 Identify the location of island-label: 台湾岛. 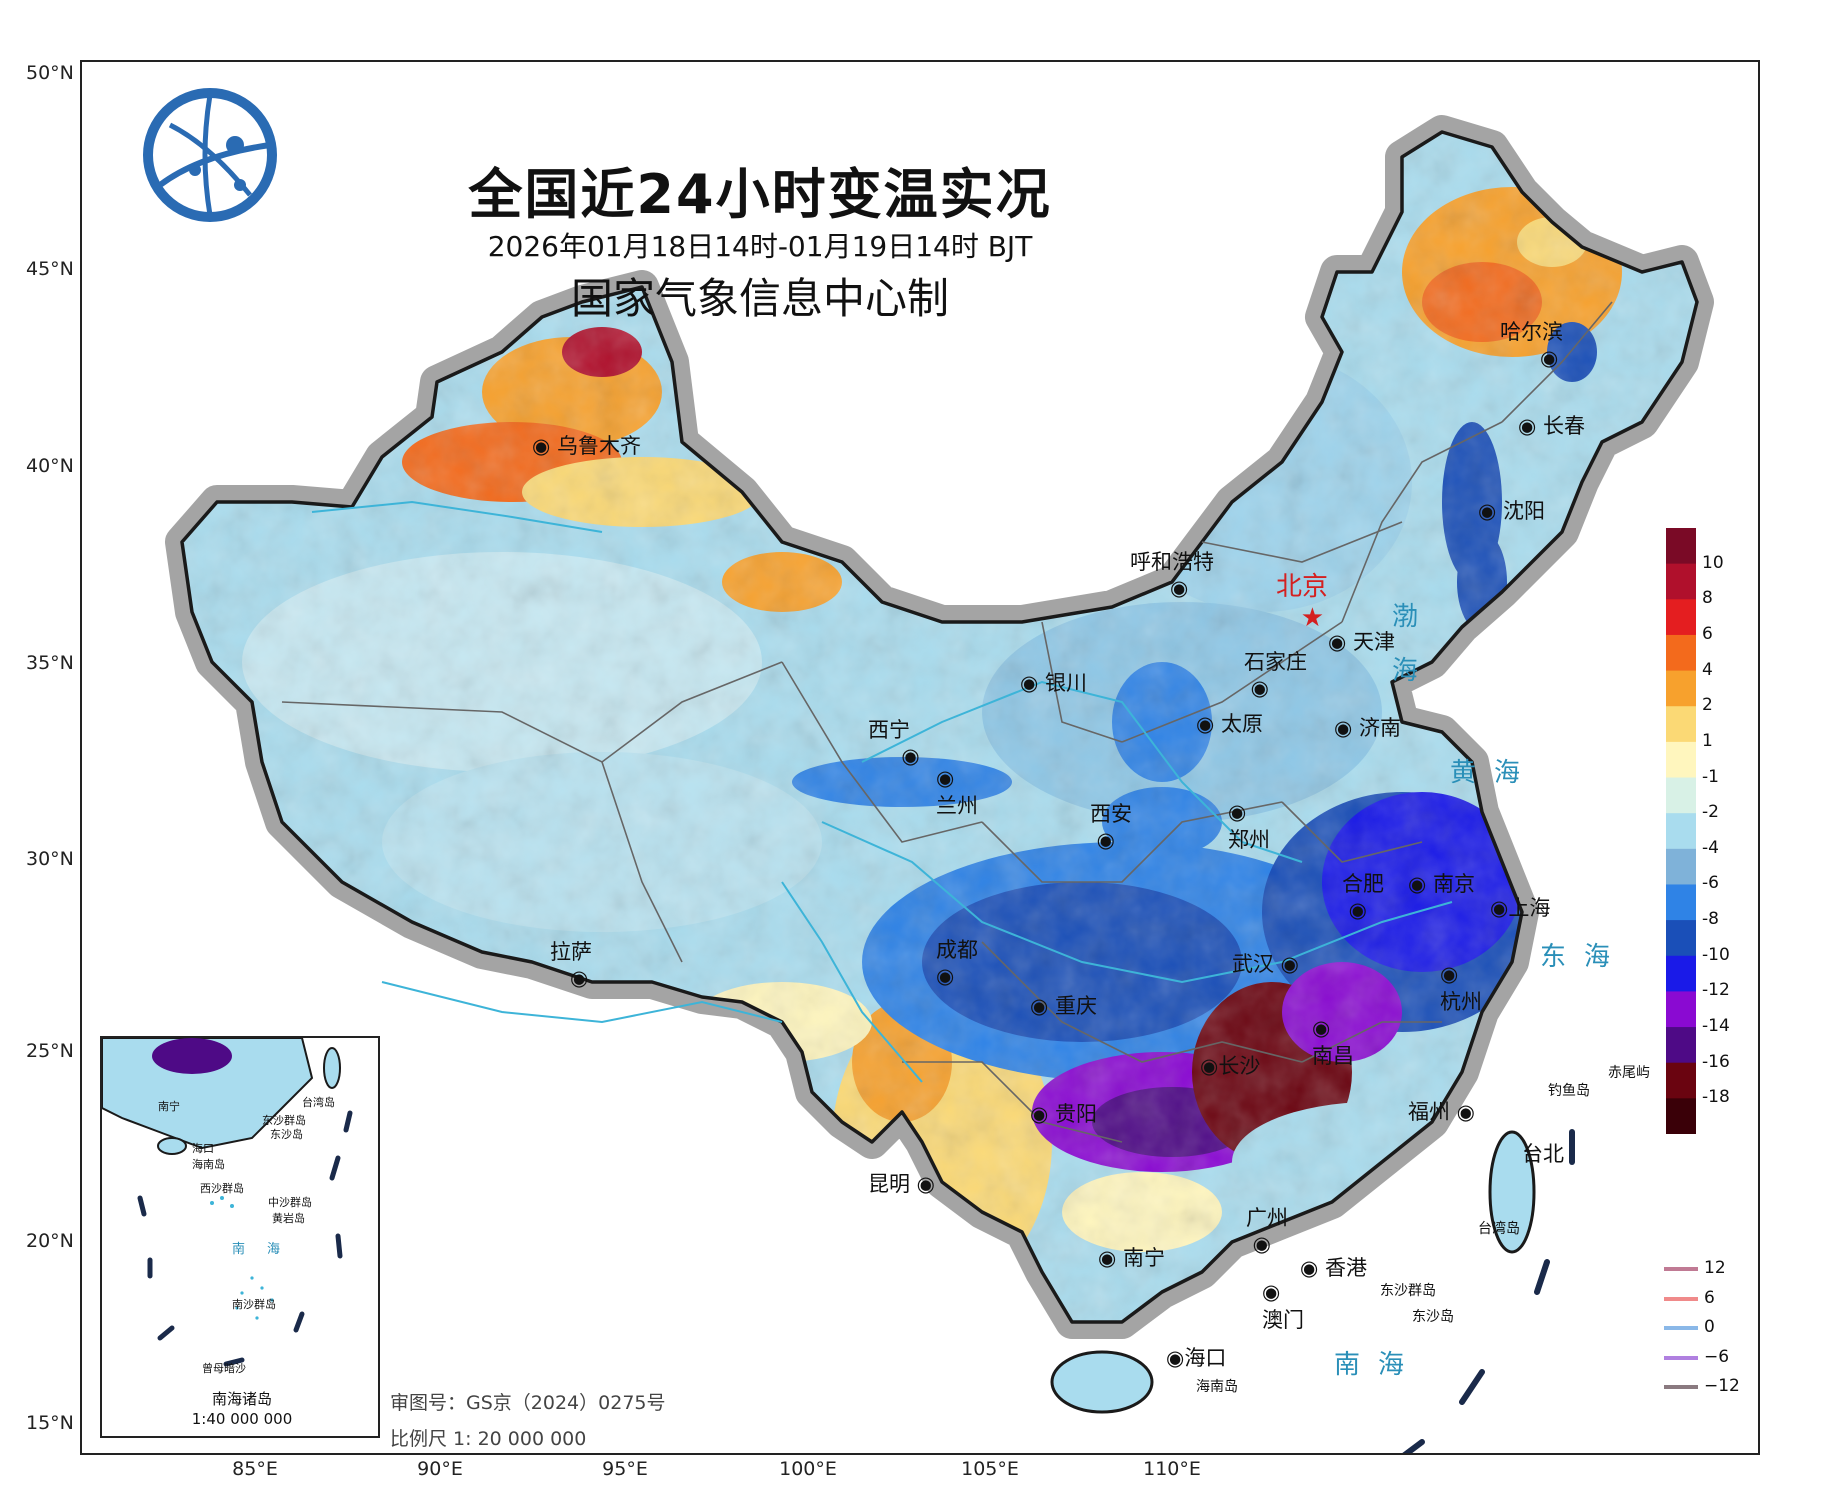
(1499, 1229).